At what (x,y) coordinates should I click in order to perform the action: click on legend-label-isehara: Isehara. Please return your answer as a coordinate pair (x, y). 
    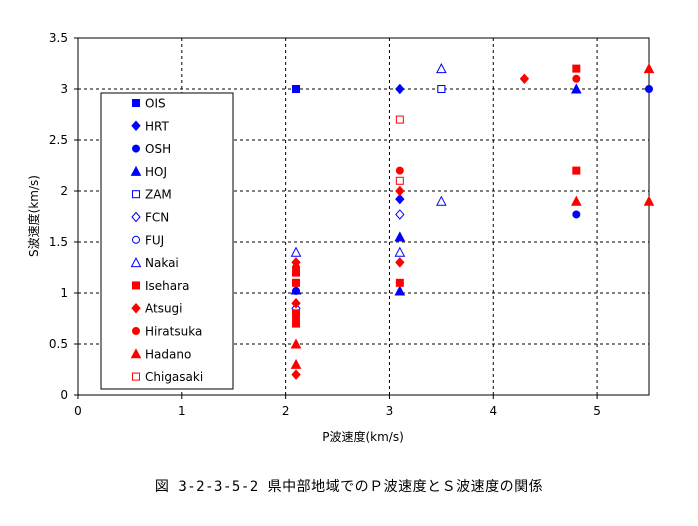
    Looking at the image, I should click on (167, 286).